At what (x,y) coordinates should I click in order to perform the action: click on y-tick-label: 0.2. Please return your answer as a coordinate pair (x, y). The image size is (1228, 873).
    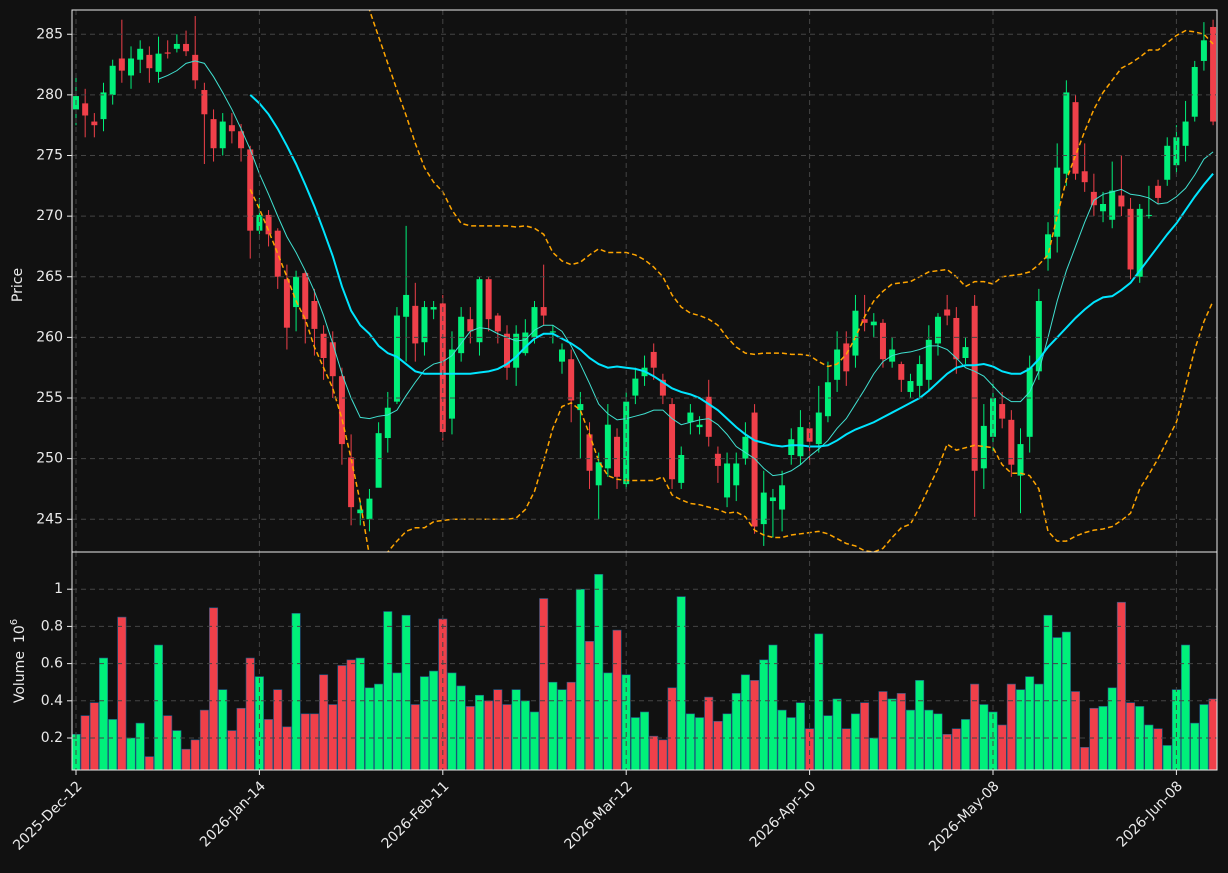
    Looking at the image, I should click on (52, 738).